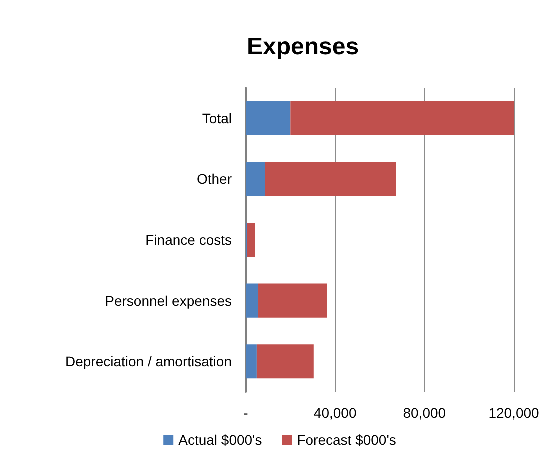 This screenshot has width=560, height=468. Describe the element at coordinates (424, 413) in the screenshot. I see `x-tick-label: 80,000` at that location.